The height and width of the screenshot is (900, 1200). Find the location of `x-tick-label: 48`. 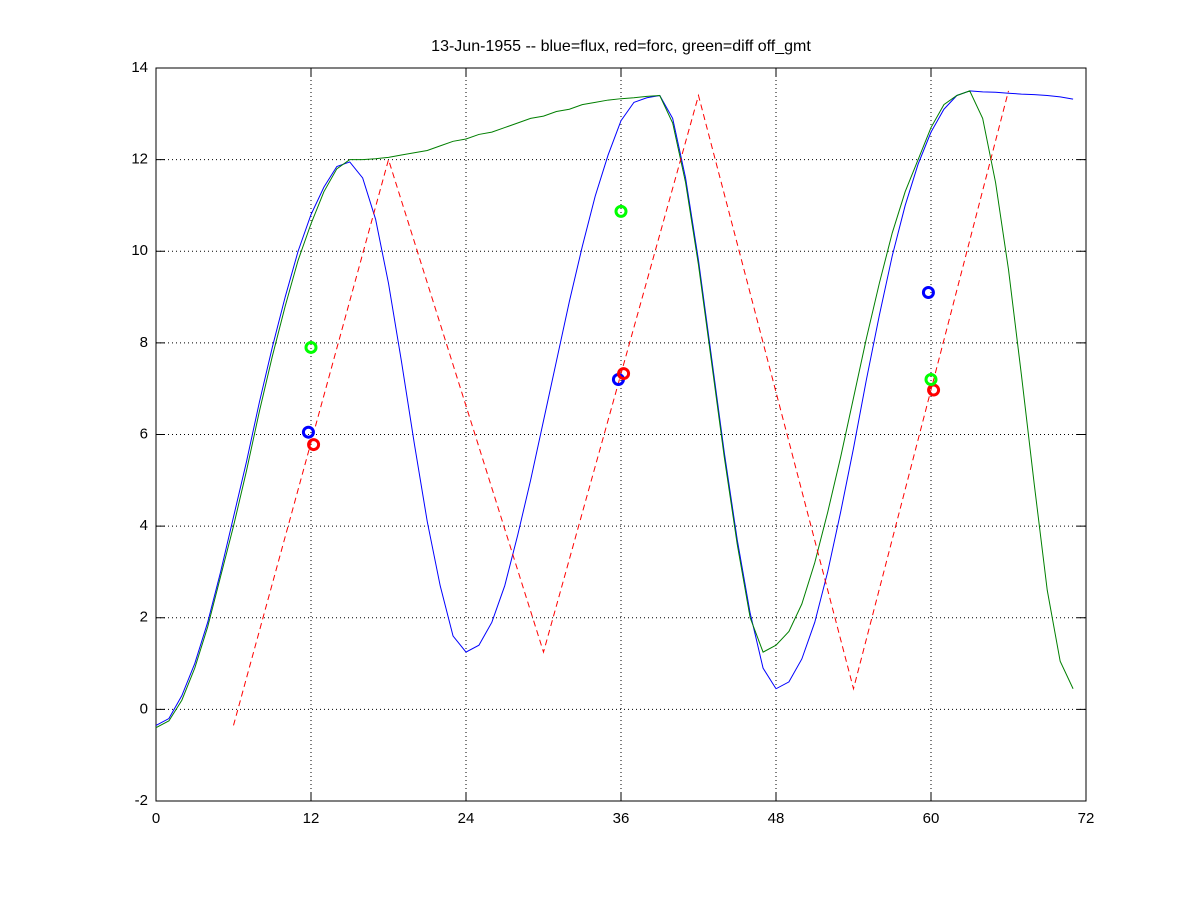

x-tick-label: 48 is located at coordinates (776, 818).